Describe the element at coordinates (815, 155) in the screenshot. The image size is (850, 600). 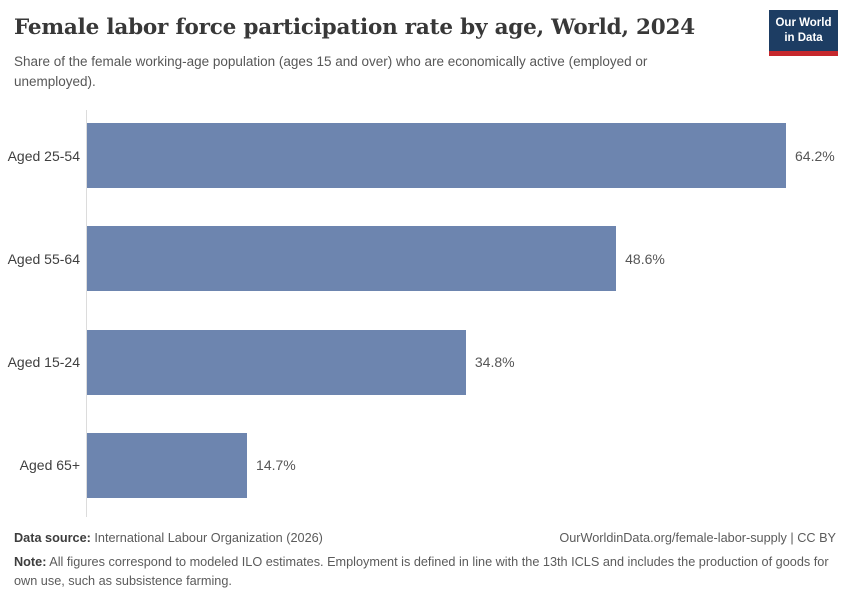
I see `value-label: 64.2%` at that location.